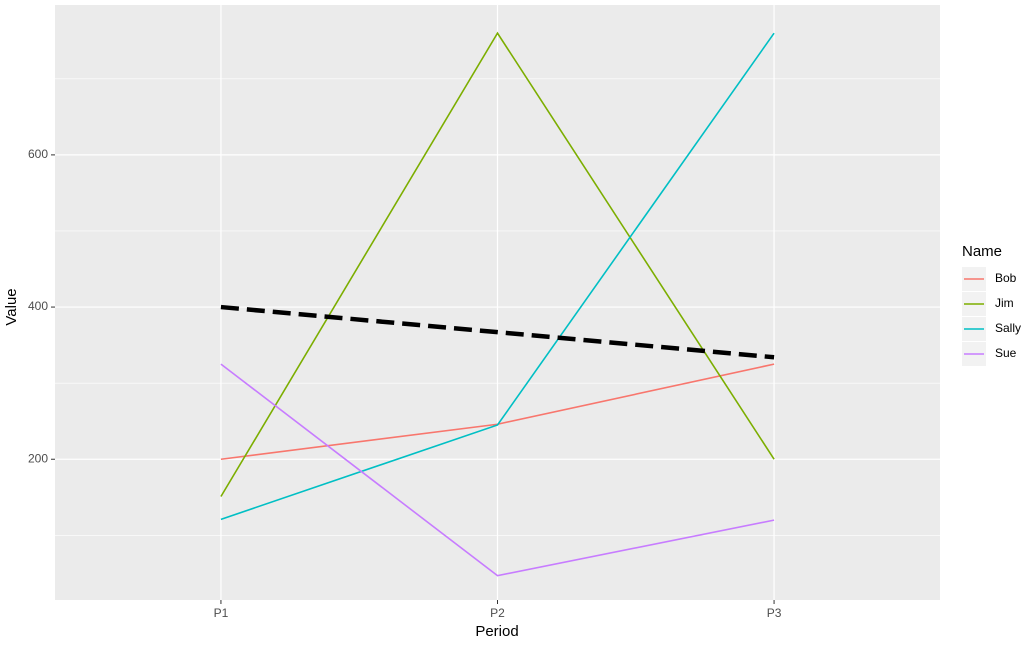 This screenshot has height=645, width=1036. What do you see at coordinates (496, 631) in the screenshot?
I see `x-axis-title: Period` at bounding box center [496, 631].